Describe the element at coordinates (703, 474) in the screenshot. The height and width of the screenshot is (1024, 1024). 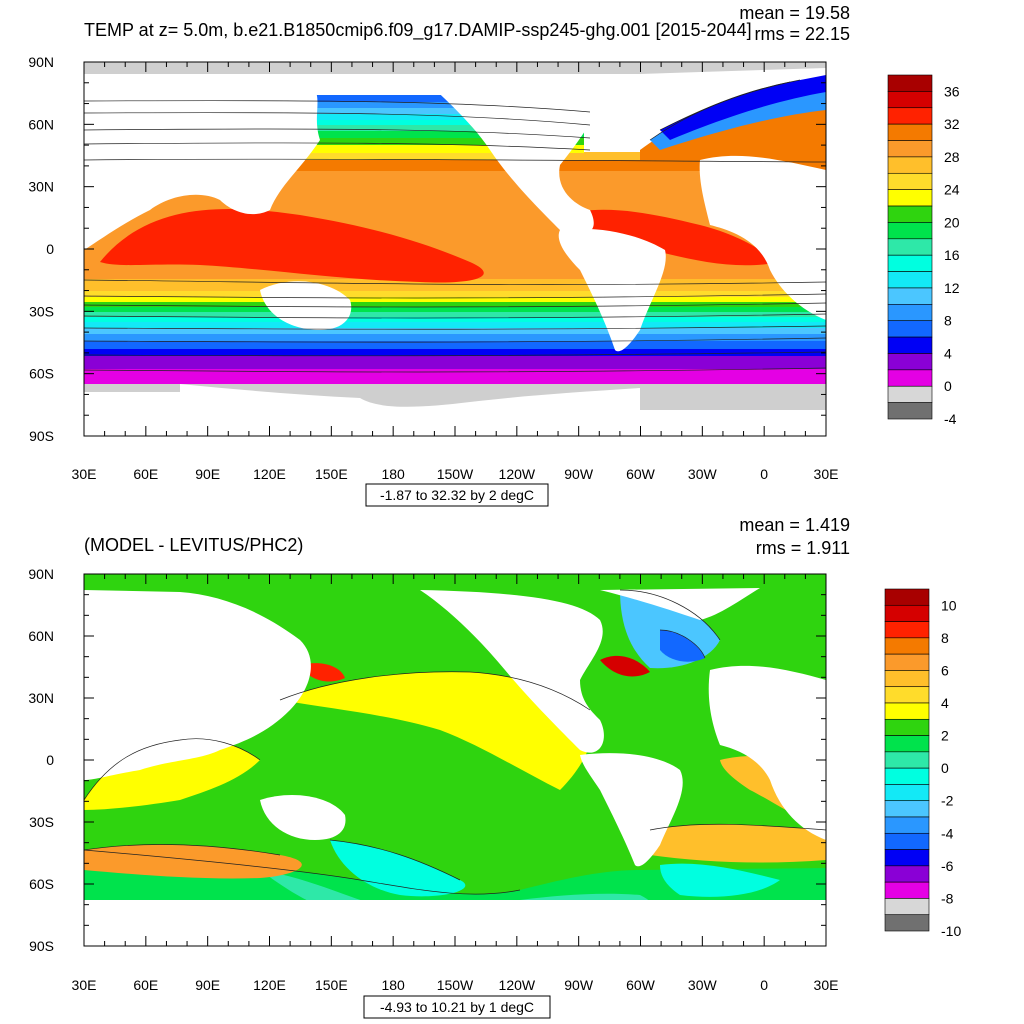
I see `x-tick-label: 30W` at that location.